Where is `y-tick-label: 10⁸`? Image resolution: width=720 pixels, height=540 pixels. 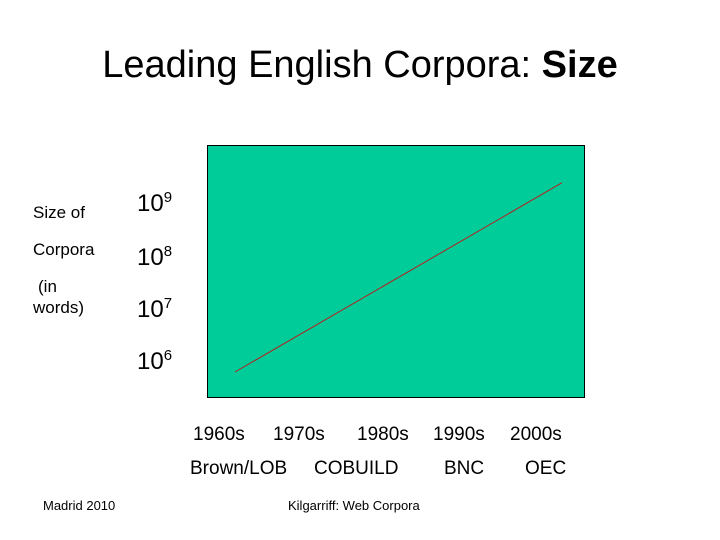
y-tick-label: 10⁸ is located at coordinates (154, 258).